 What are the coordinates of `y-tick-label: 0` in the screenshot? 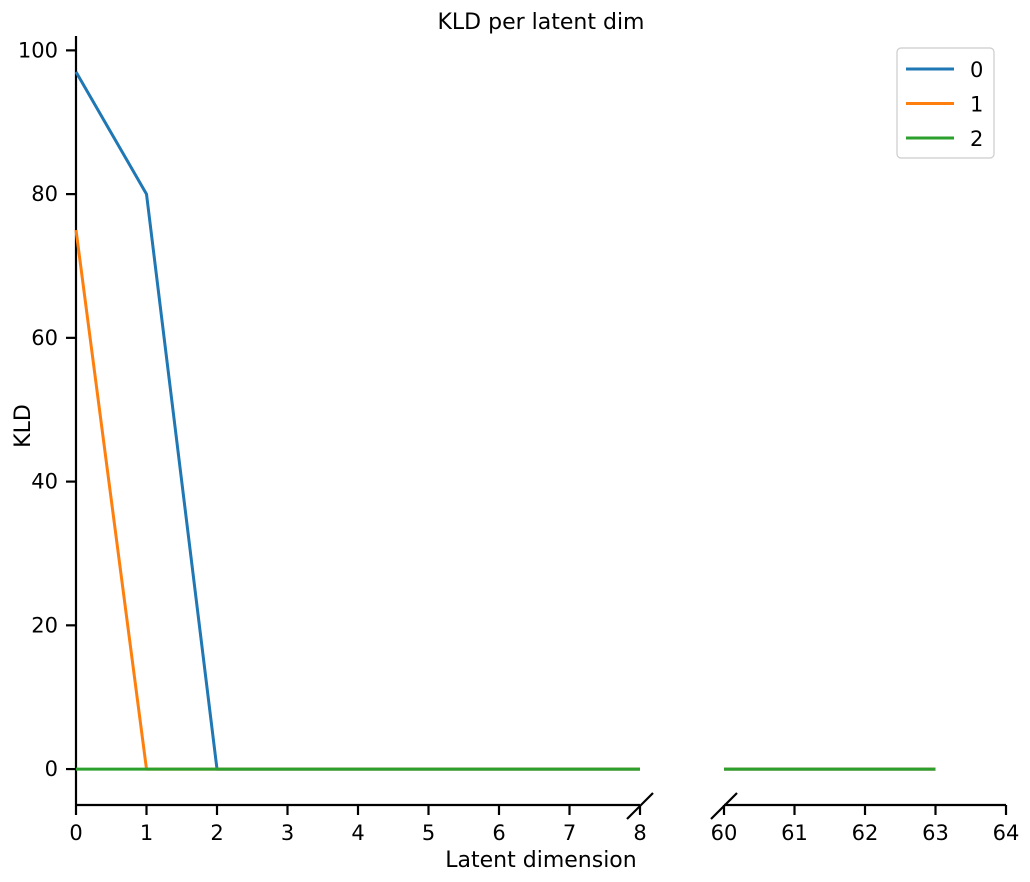 It's located at (51, 769).